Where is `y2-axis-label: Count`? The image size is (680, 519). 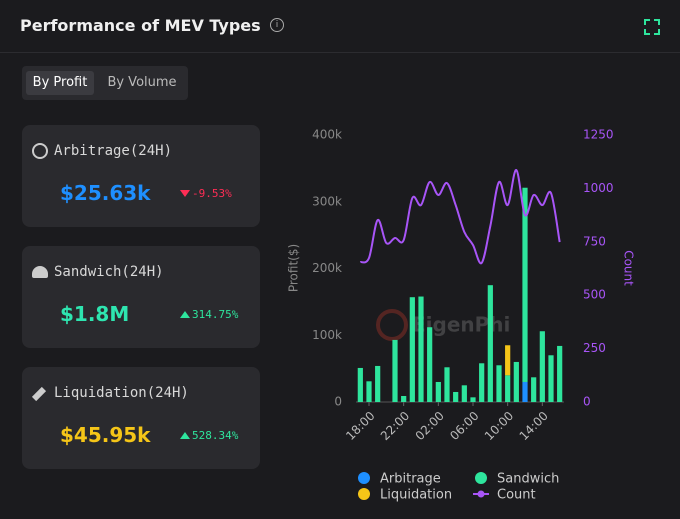 y2-axis-label: Count is located at coordinates (629, 268).